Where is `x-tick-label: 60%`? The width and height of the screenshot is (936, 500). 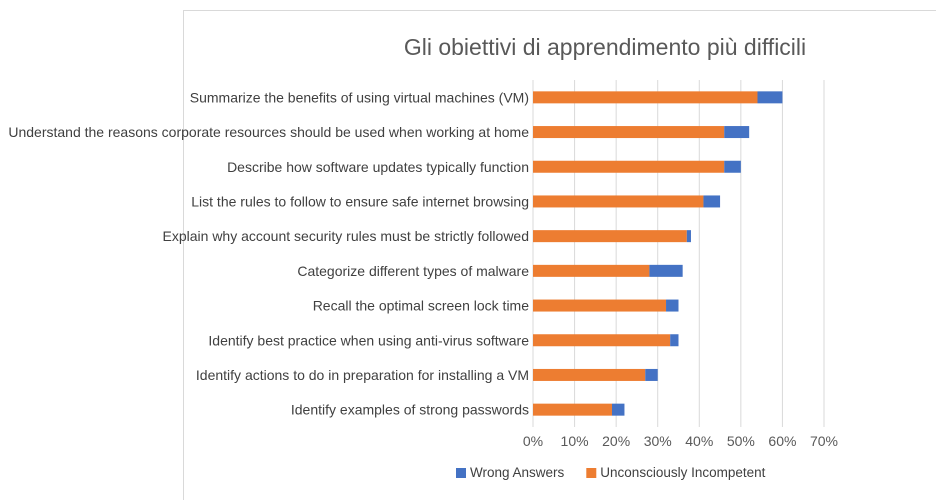
x-tick-label: 60% is located at coordinates (782, 441).